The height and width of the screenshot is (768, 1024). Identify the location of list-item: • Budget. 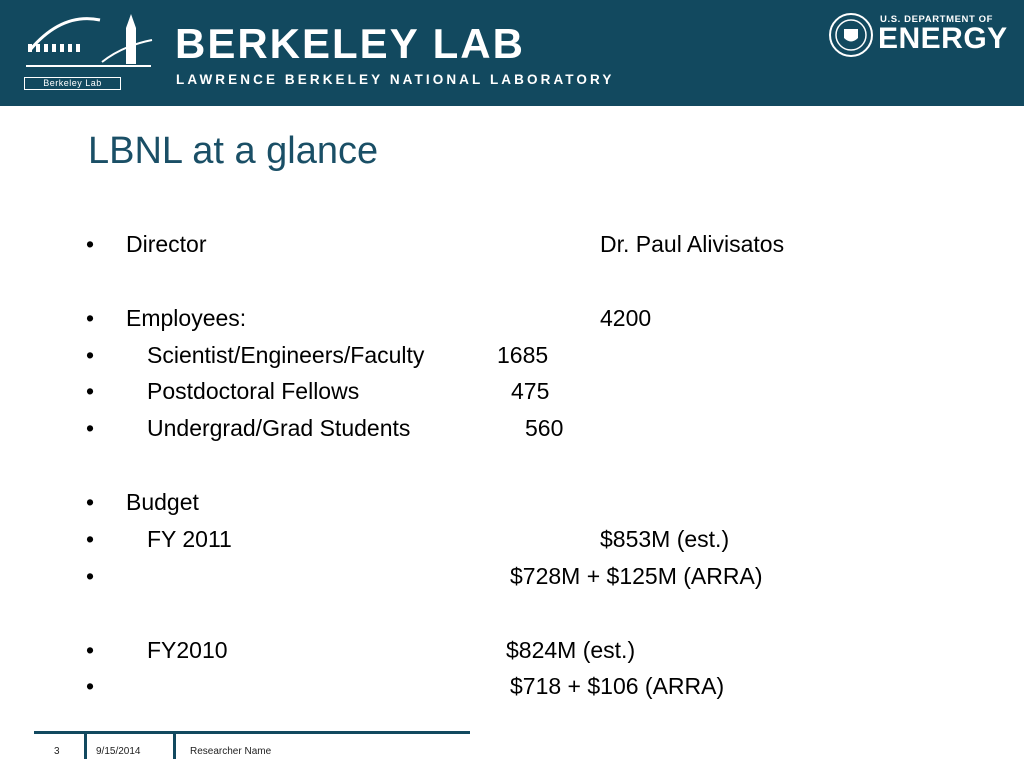
(512, 502).